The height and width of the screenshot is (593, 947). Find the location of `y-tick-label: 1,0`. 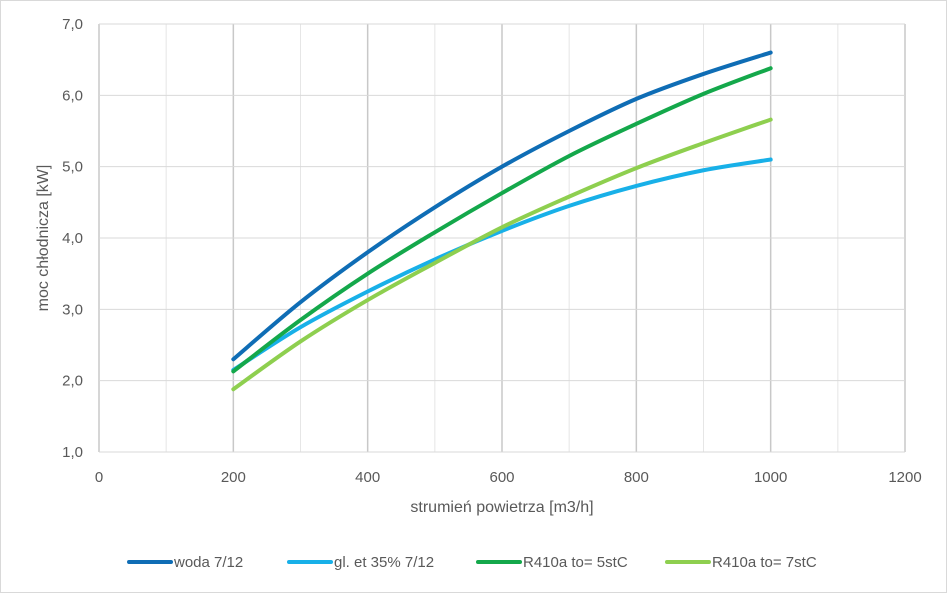

y-tick-label: 1,0 is located at coordinates (72, 452).